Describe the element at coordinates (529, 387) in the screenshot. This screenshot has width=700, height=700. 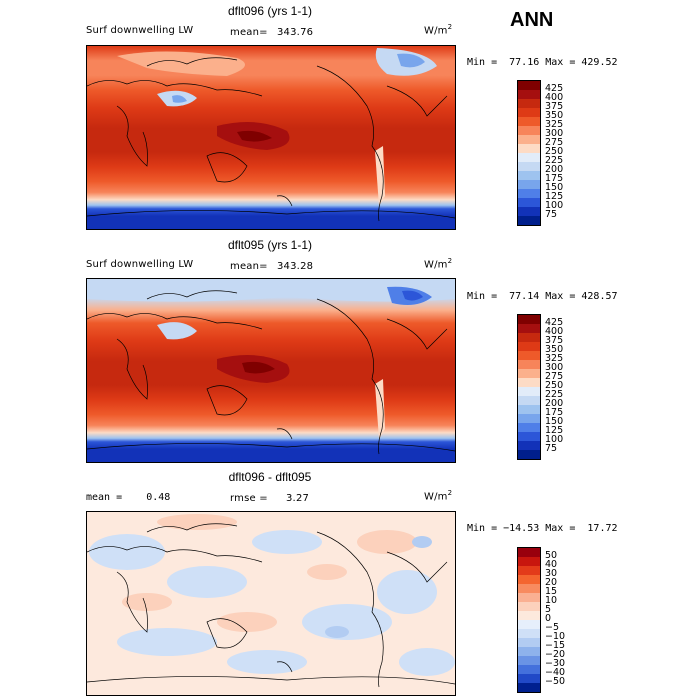
I see `panel-2-colorbar` at that location.